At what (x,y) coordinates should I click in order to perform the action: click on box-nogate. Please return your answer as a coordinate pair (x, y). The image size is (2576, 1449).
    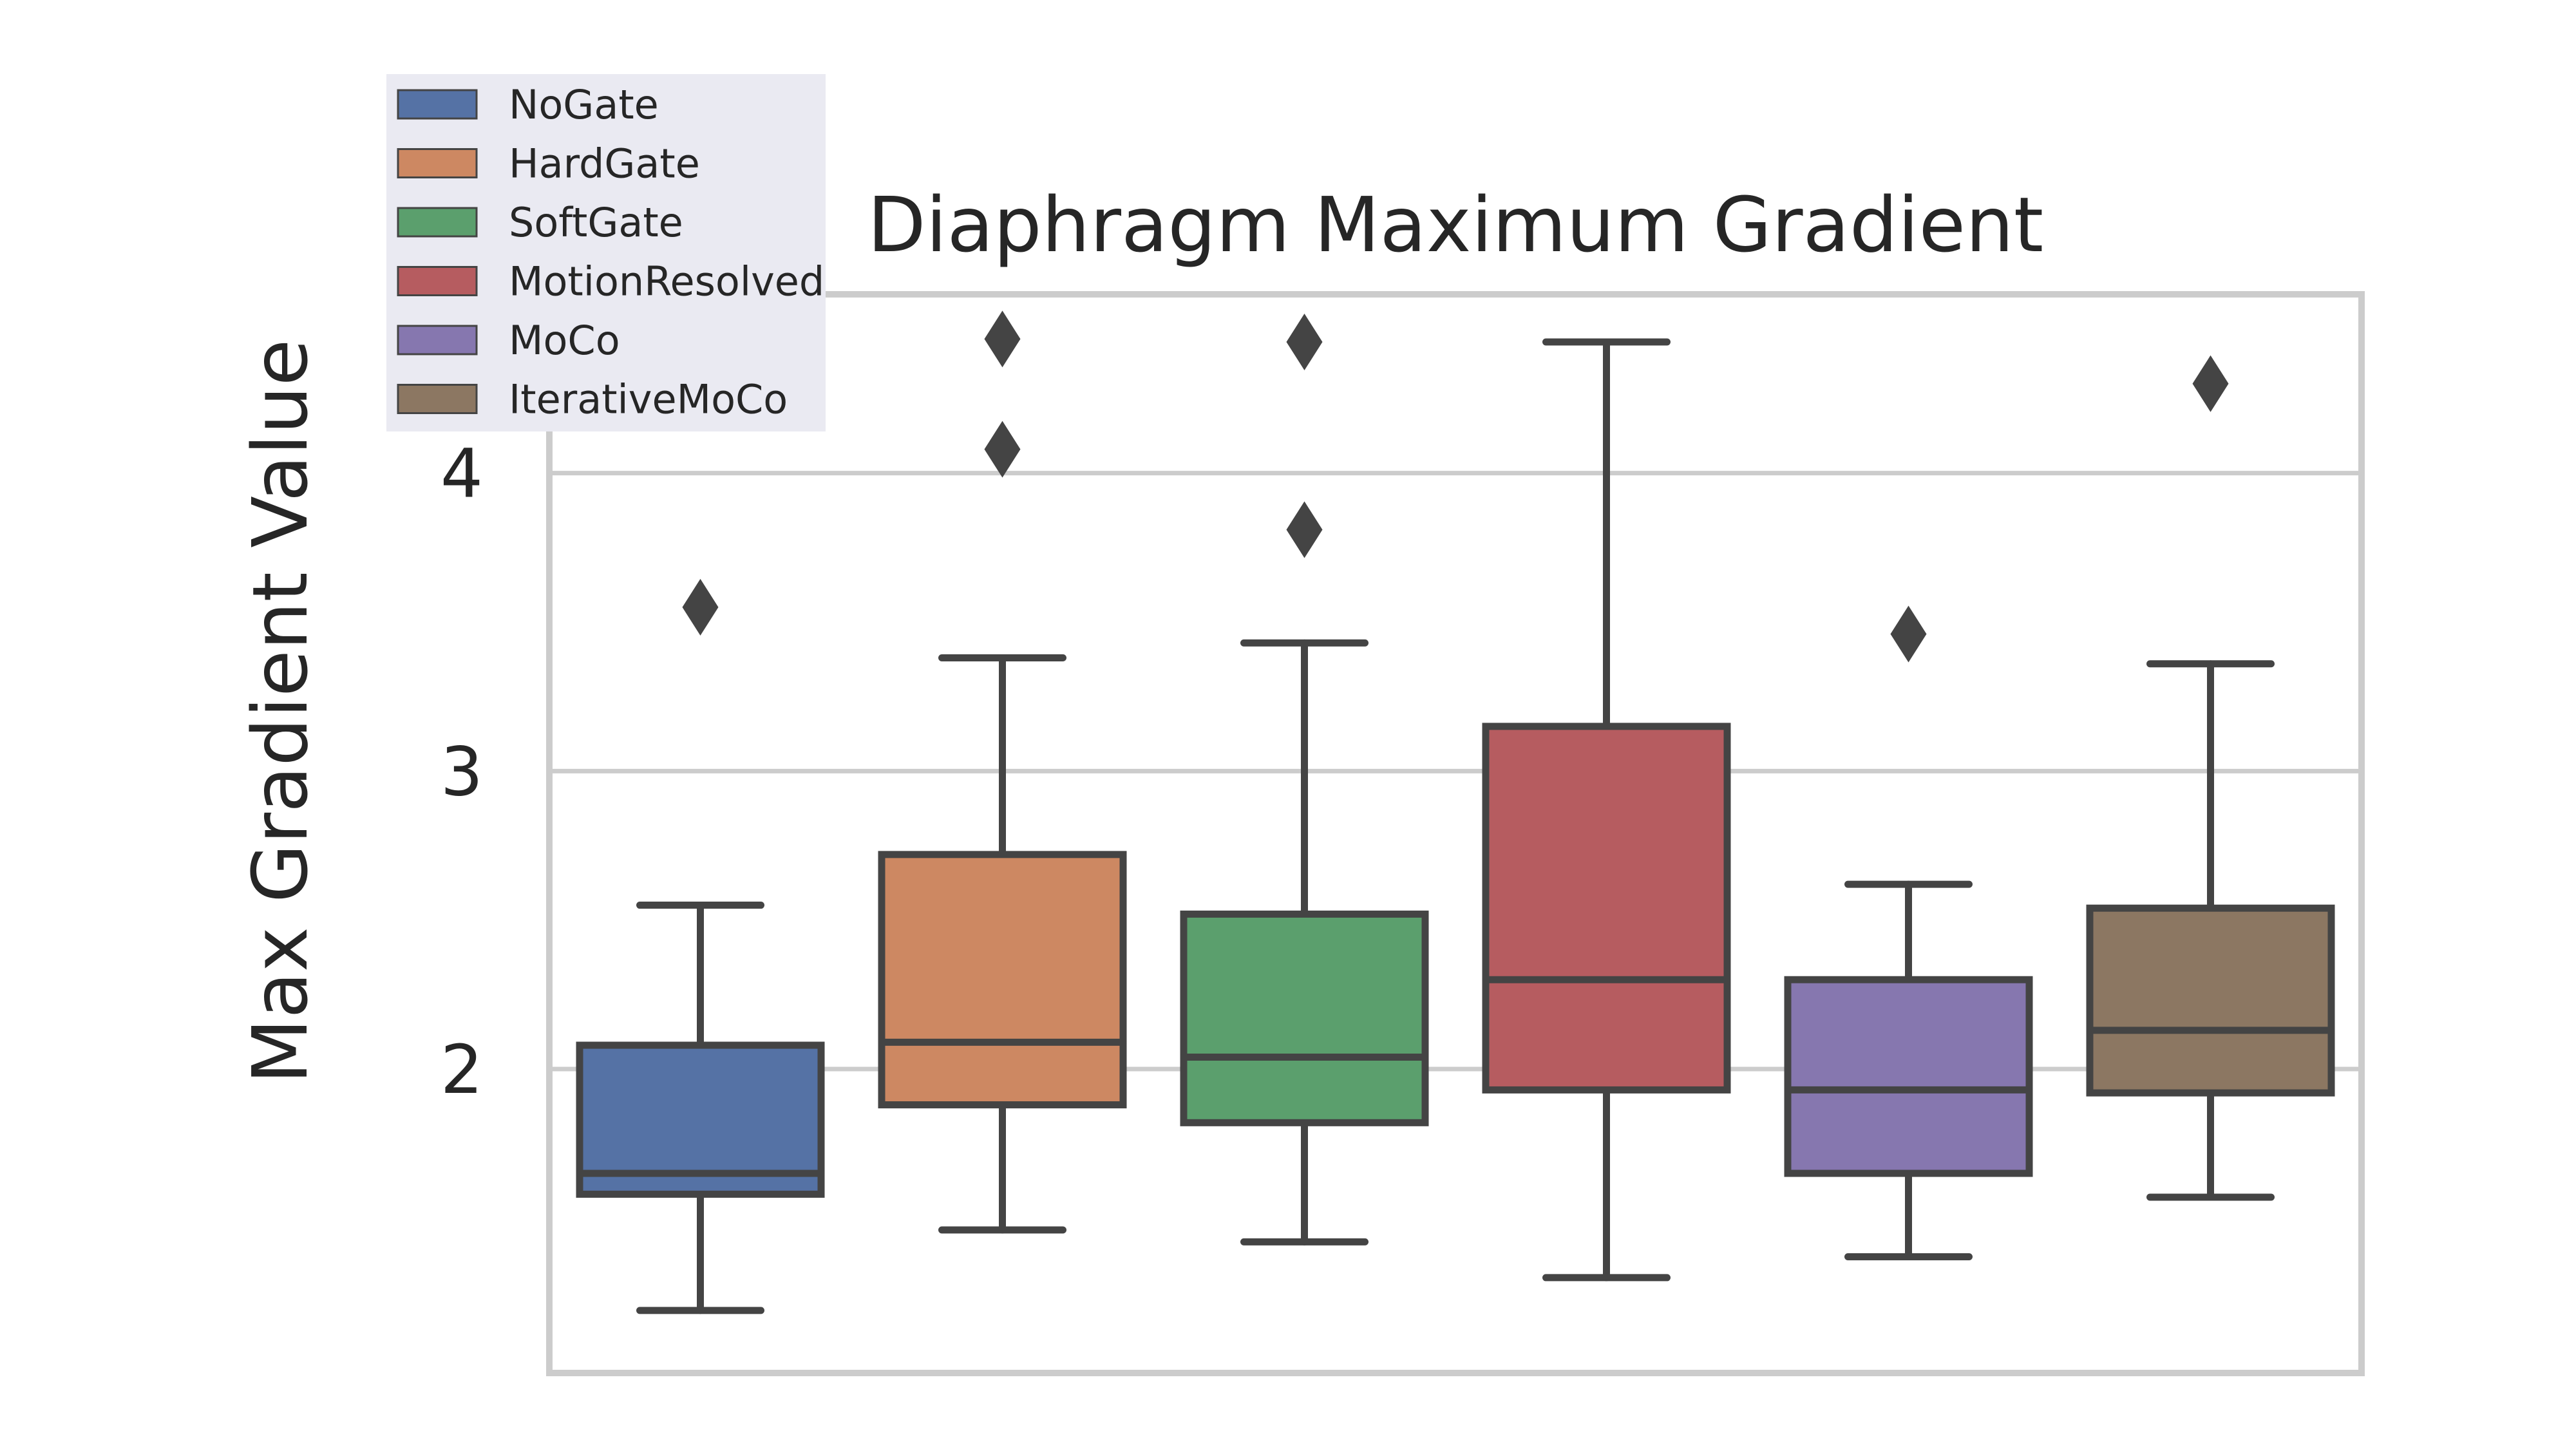
    Looking at the image, I should click on (700, 946).